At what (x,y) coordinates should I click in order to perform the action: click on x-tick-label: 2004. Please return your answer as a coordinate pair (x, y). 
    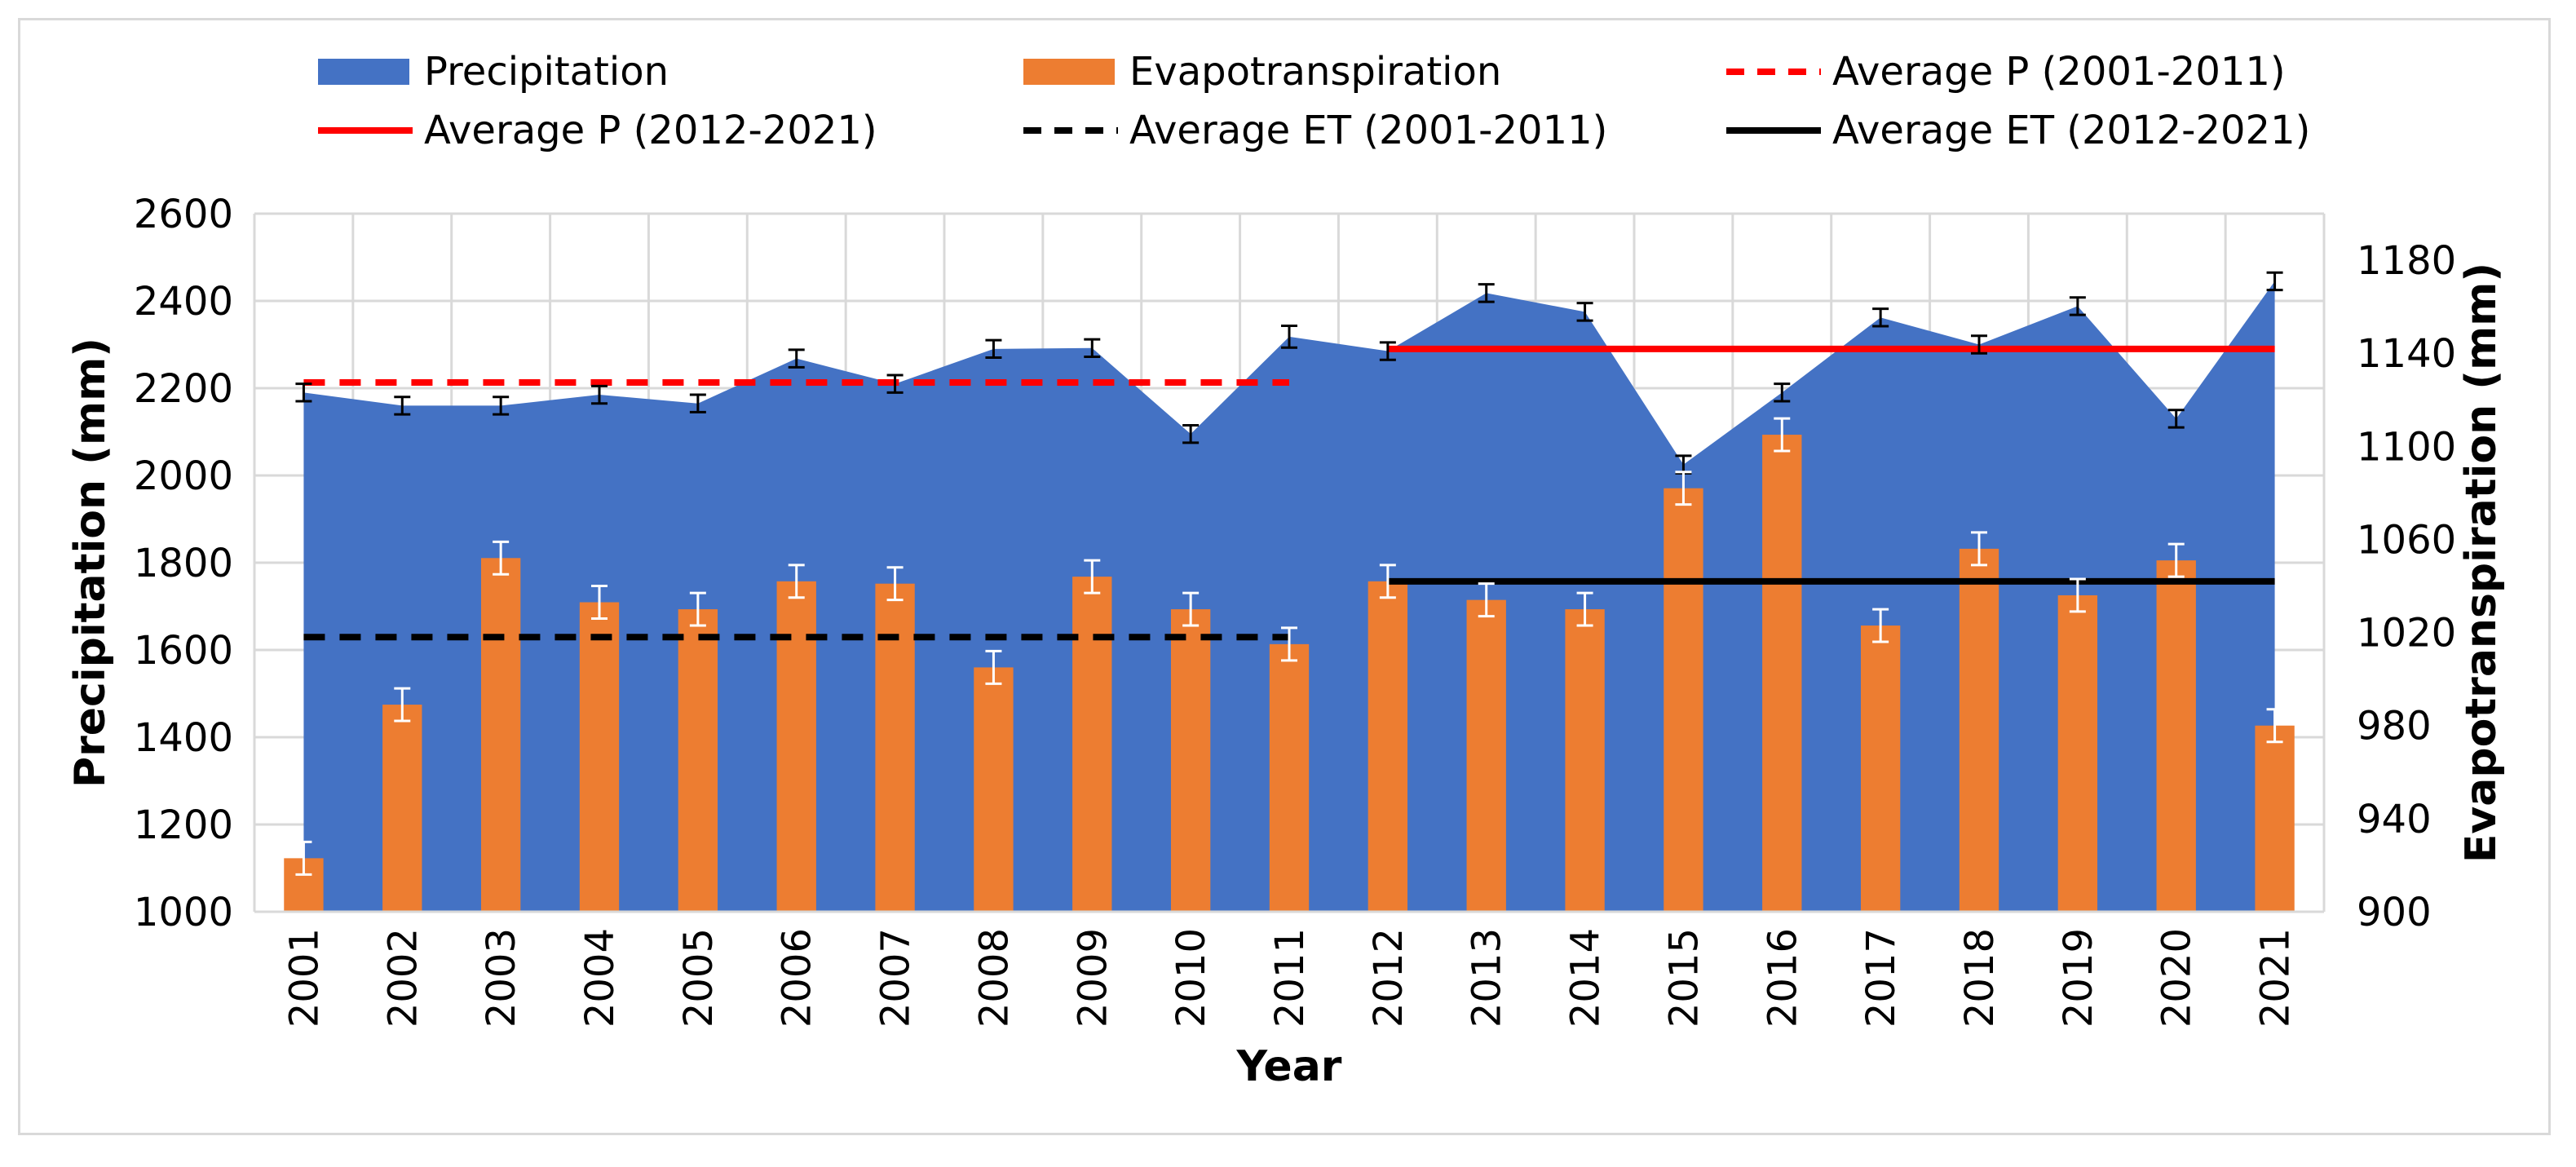
    Looking at the image, I should click on (600, 978).